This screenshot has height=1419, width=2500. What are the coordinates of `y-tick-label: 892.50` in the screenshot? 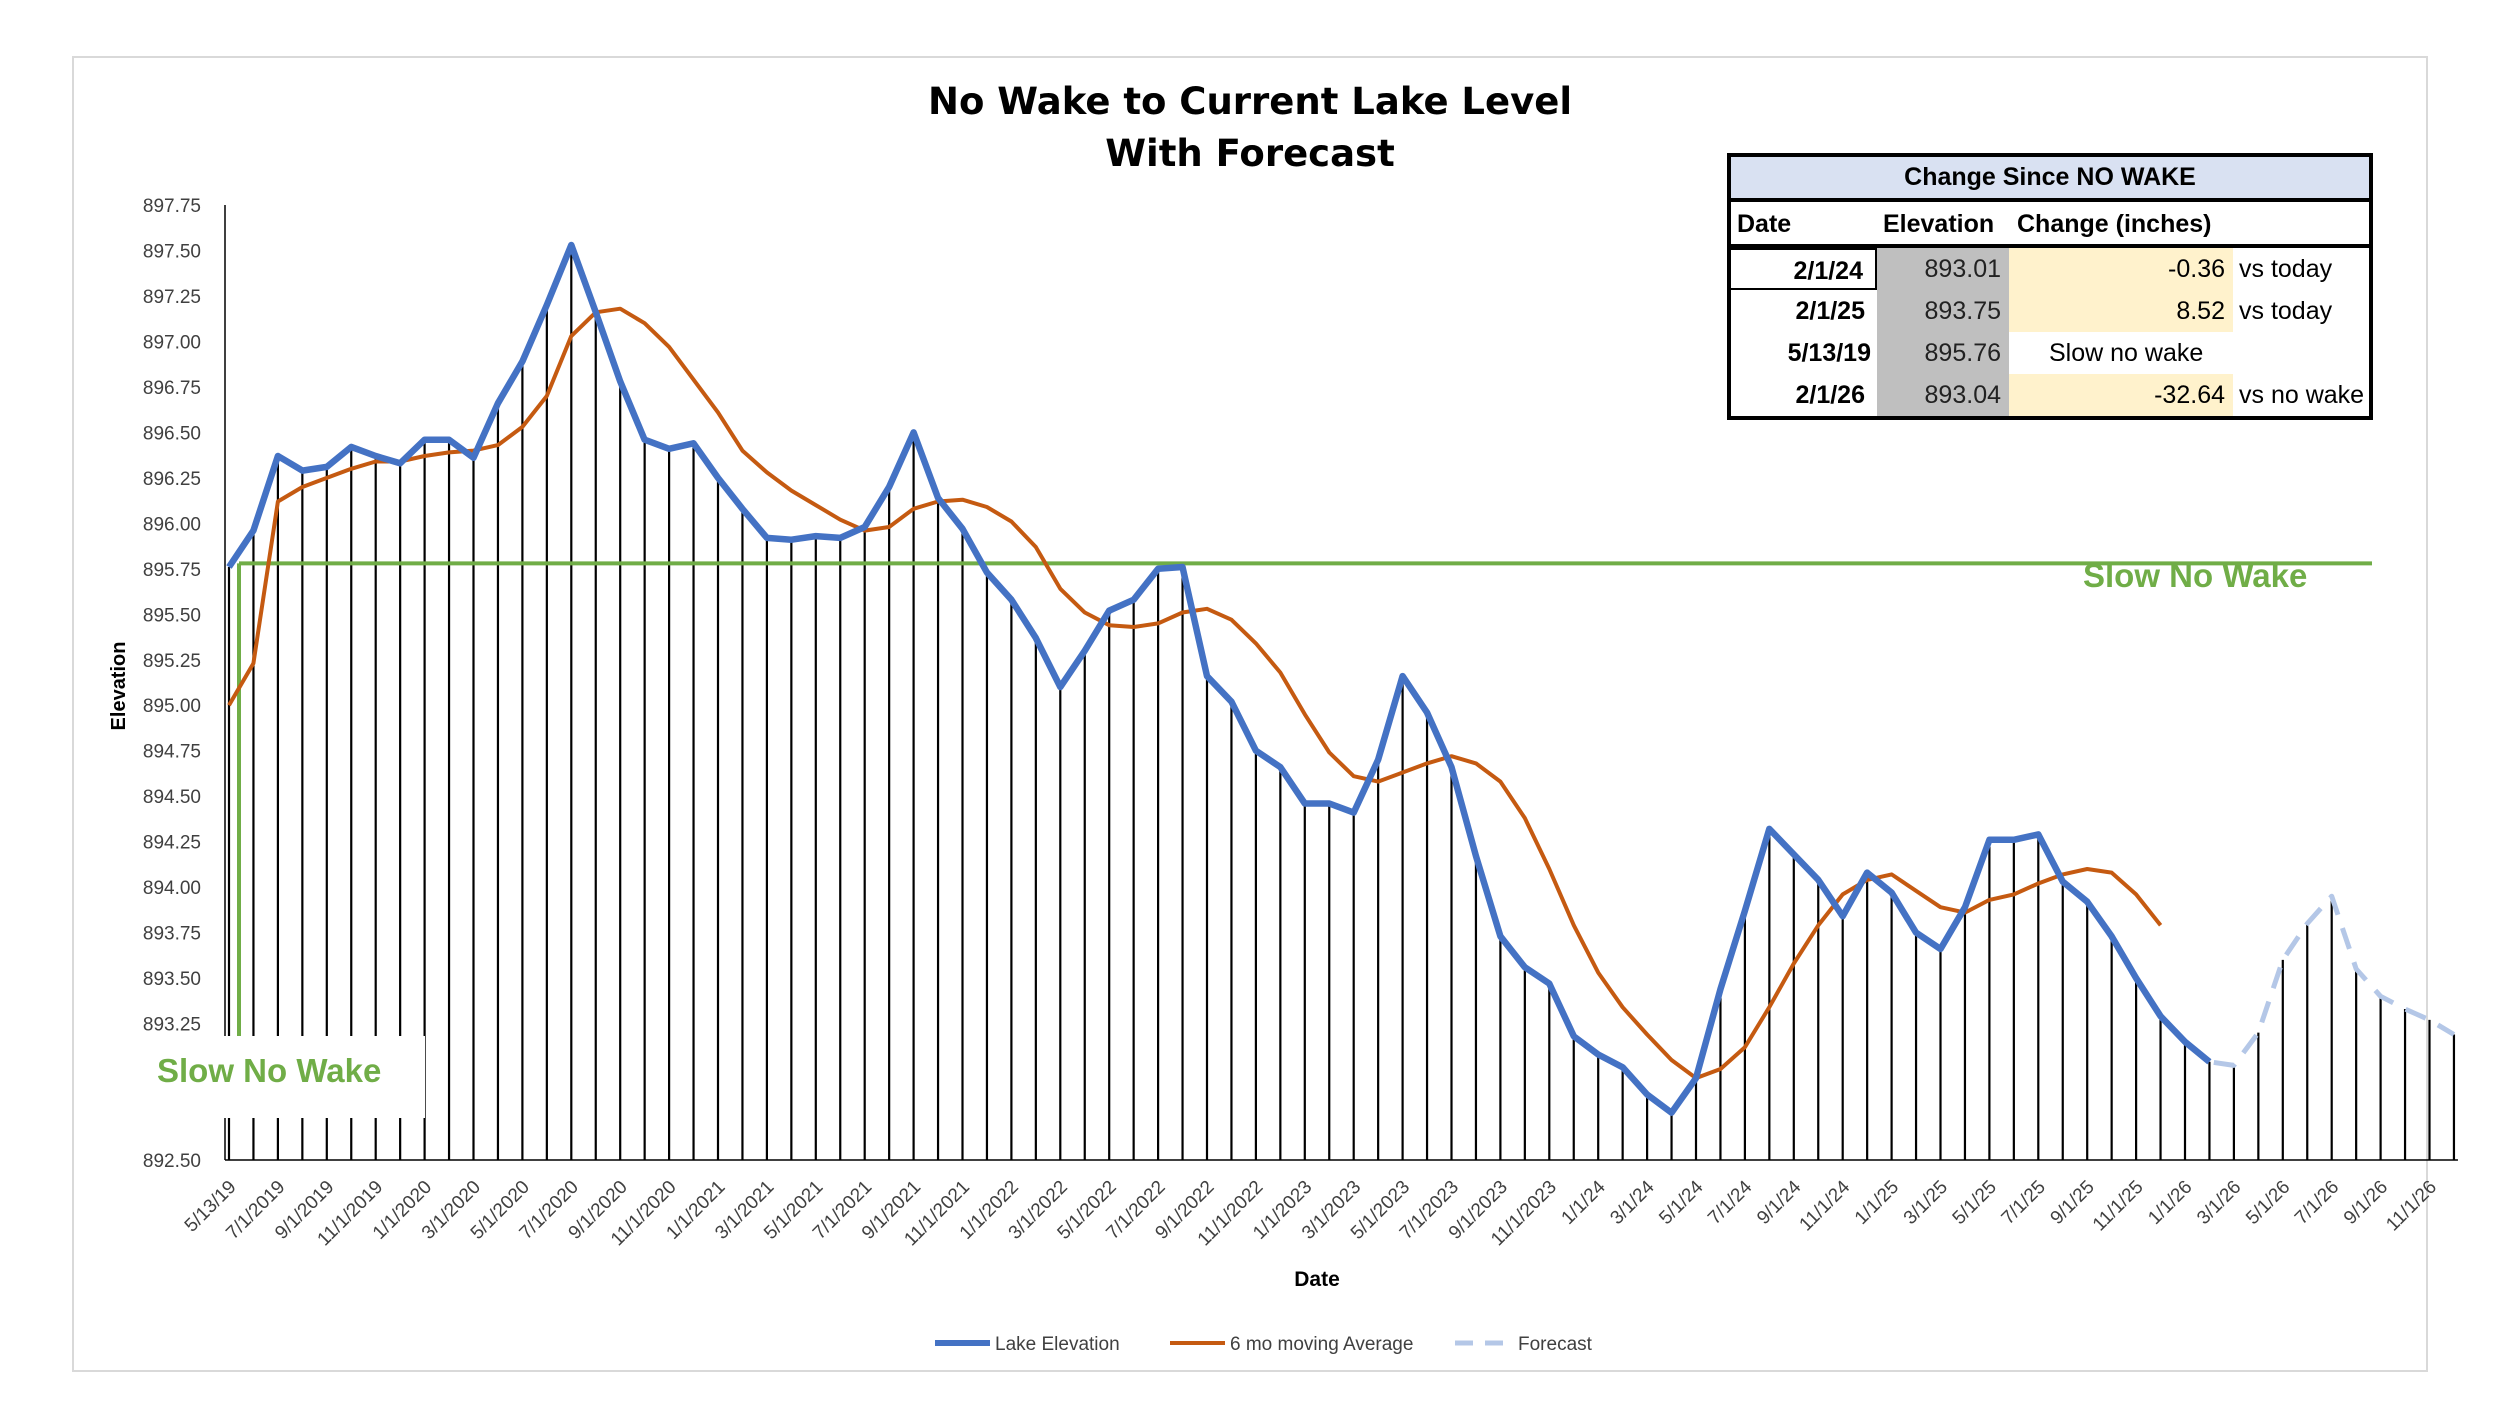 It's located at (172, 1161).